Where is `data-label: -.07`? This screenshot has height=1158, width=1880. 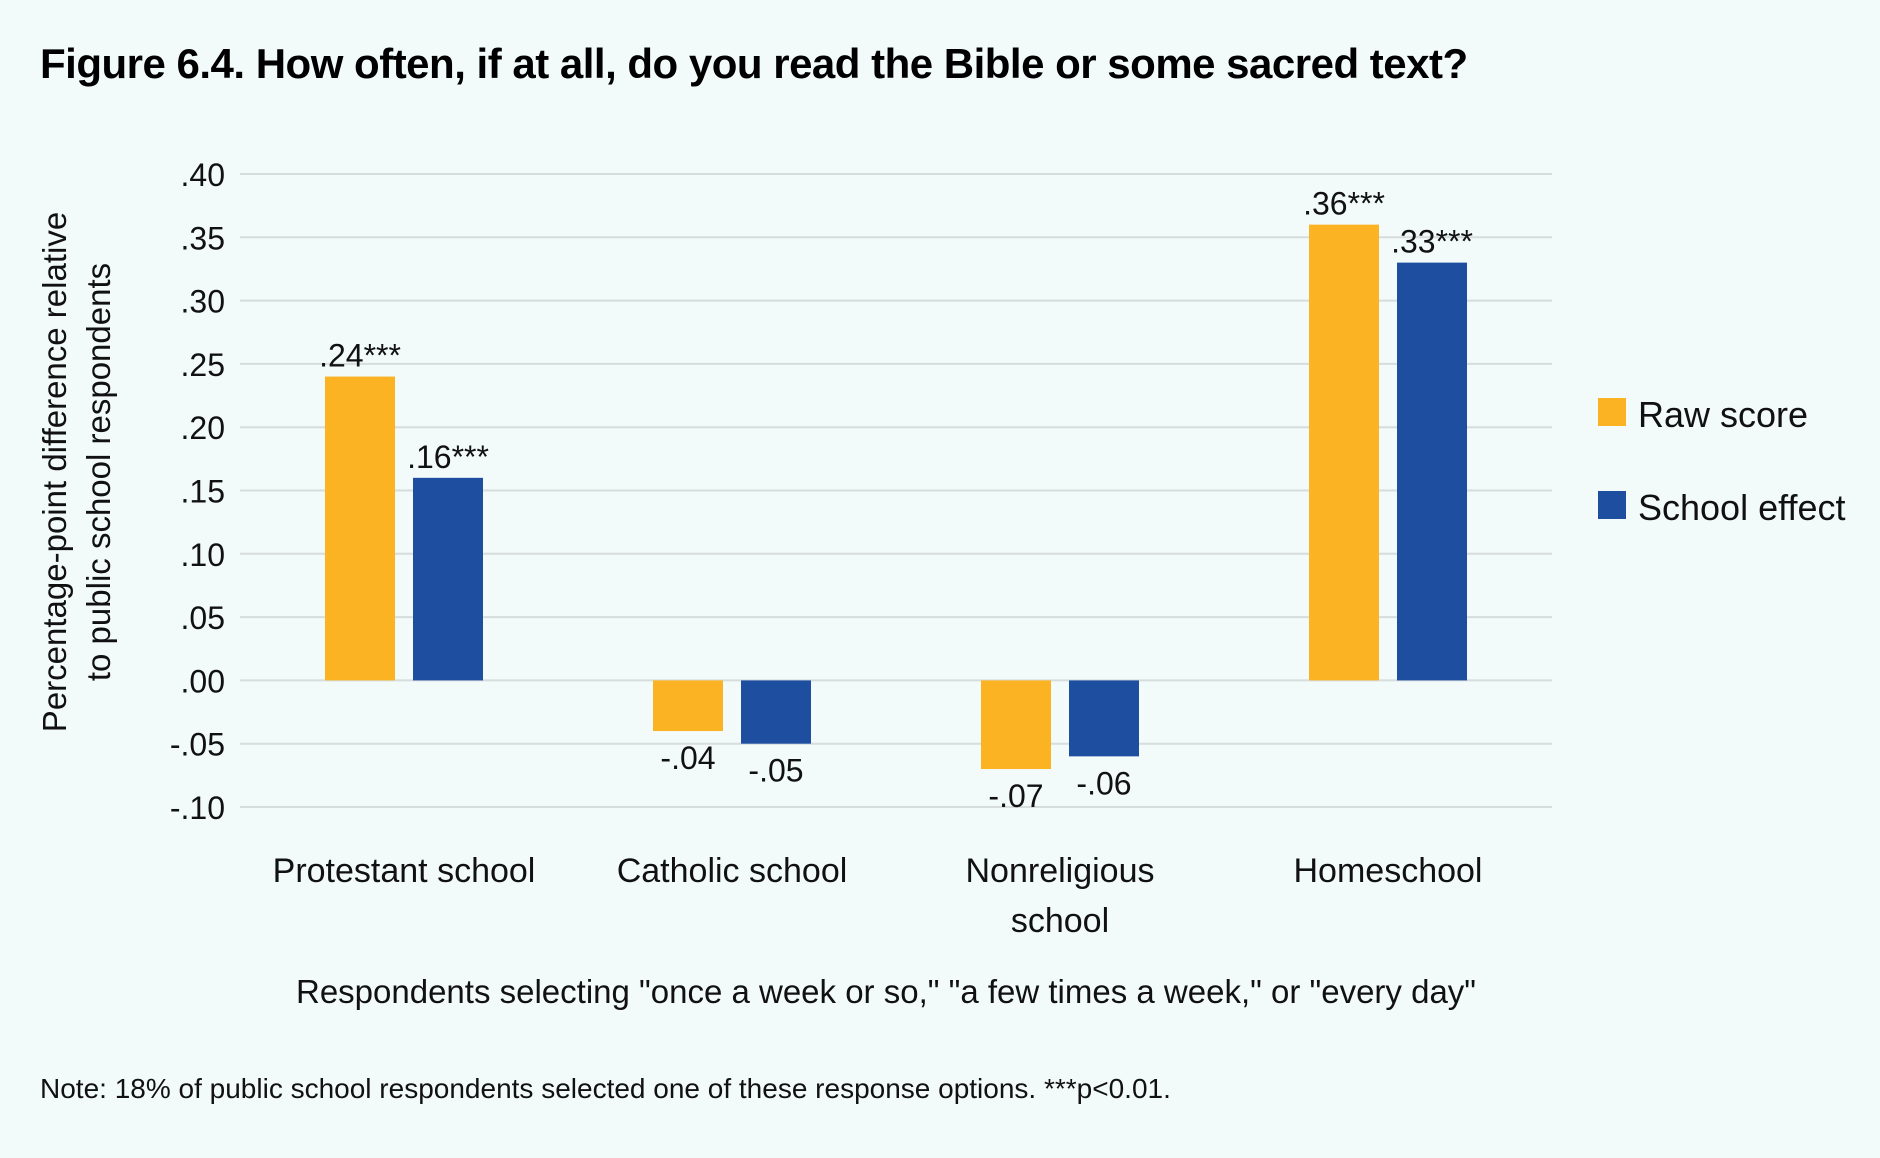
data-label: -.07 is located at coordinates (1015, 796).